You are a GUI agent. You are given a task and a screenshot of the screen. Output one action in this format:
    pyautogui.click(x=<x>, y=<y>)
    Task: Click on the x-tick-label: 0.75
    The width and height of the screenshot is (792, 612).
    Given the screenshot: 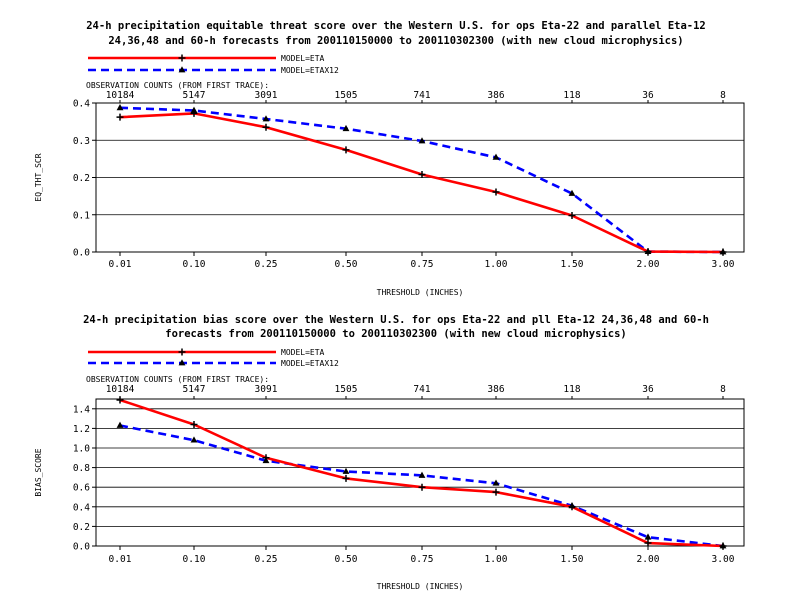 What is the action you would take?
    pyautogui.click(x=422, y=559)
    